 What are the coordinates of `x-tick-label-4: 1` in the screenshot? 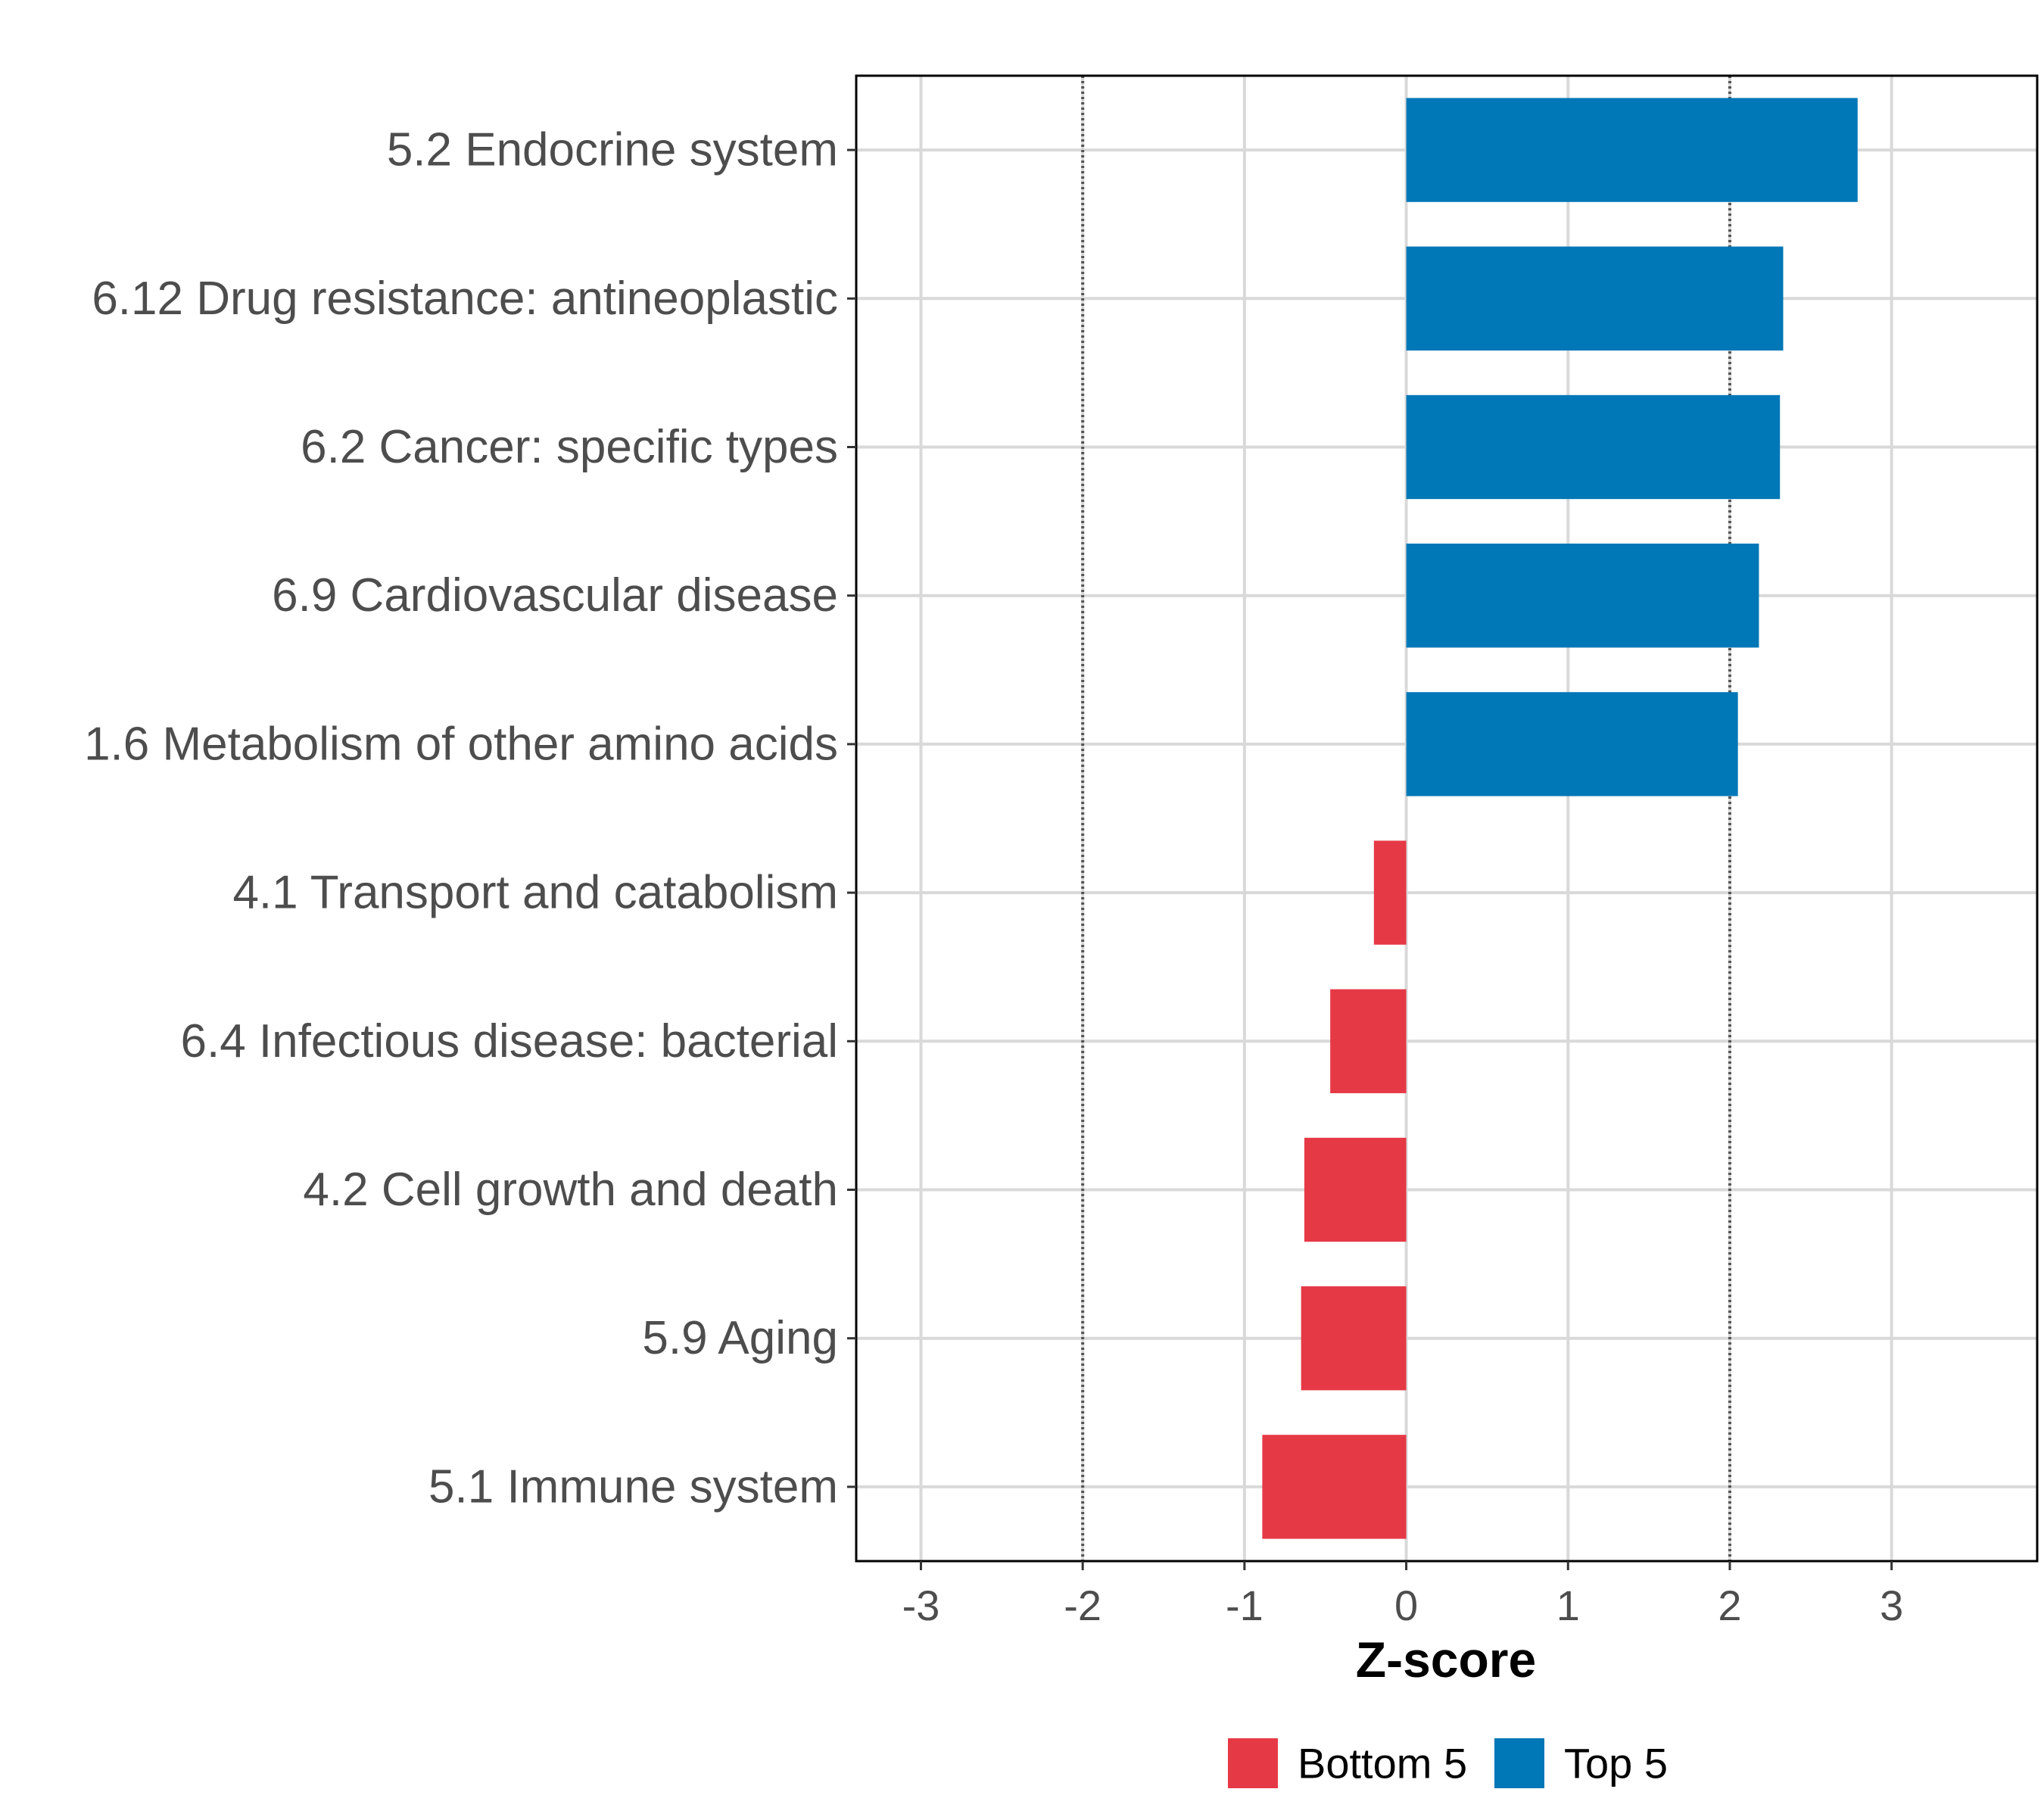 It's located at (1568, 1605).